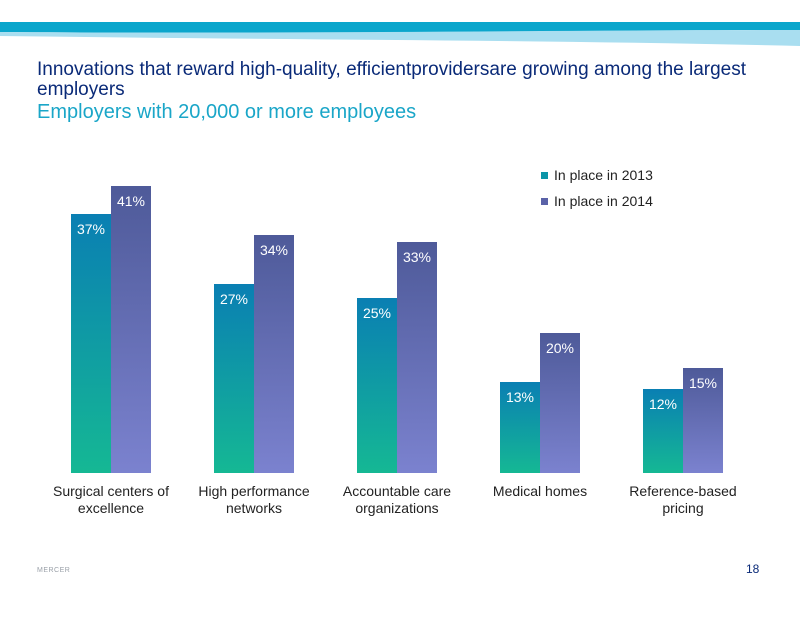 The width and height of the screenshot is (800, 618). I want to click on category-label-1-line-1: networks, so click(254, 508).